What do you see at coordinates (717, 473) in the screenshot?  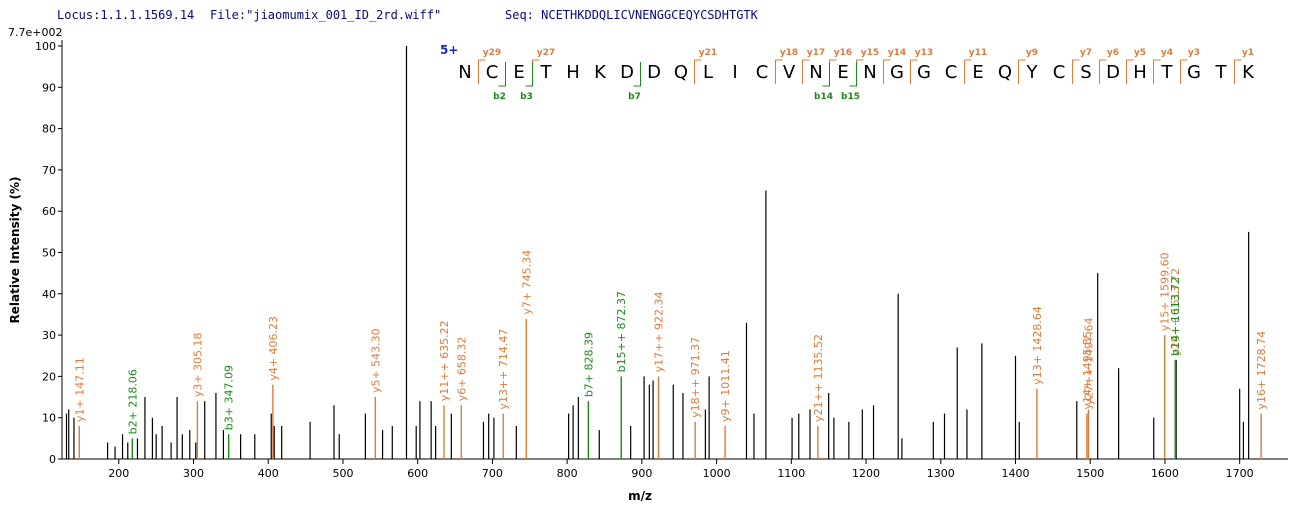 I see `x-tick-label: 1000` at bounding box center [717, 473].